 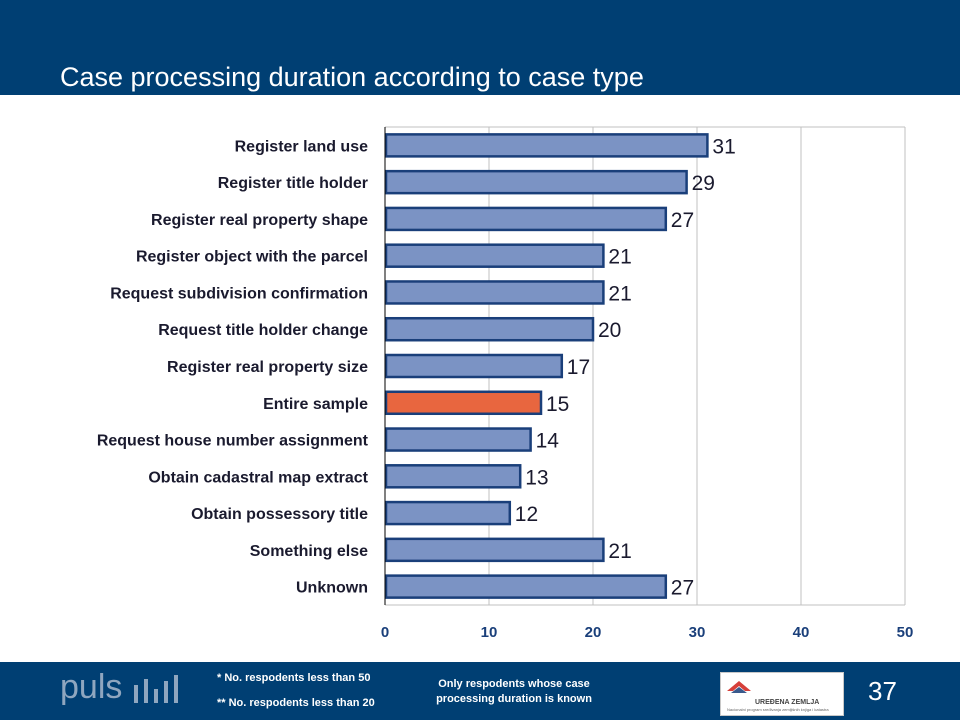 I want to click on x-tick-label: 50, so click(x=905, y=632).